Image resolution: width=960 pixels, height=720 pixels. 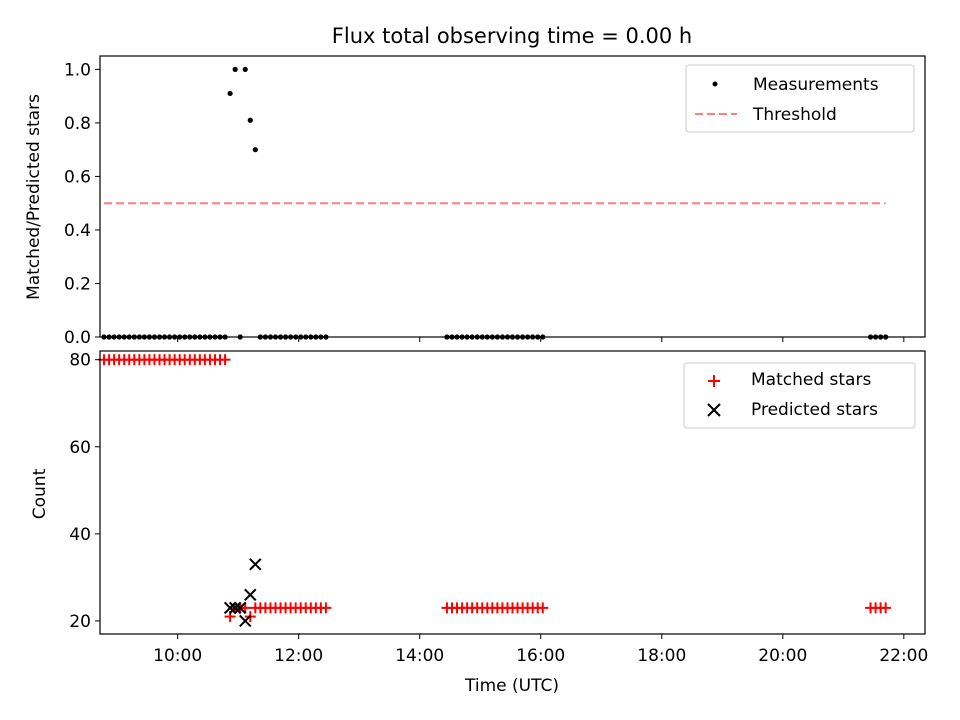 What do you see at coordinates (84, 491) in the screenshot?
I see `bottom-y-ticks: 20 40 60 80` at bounding box center [84, 491].